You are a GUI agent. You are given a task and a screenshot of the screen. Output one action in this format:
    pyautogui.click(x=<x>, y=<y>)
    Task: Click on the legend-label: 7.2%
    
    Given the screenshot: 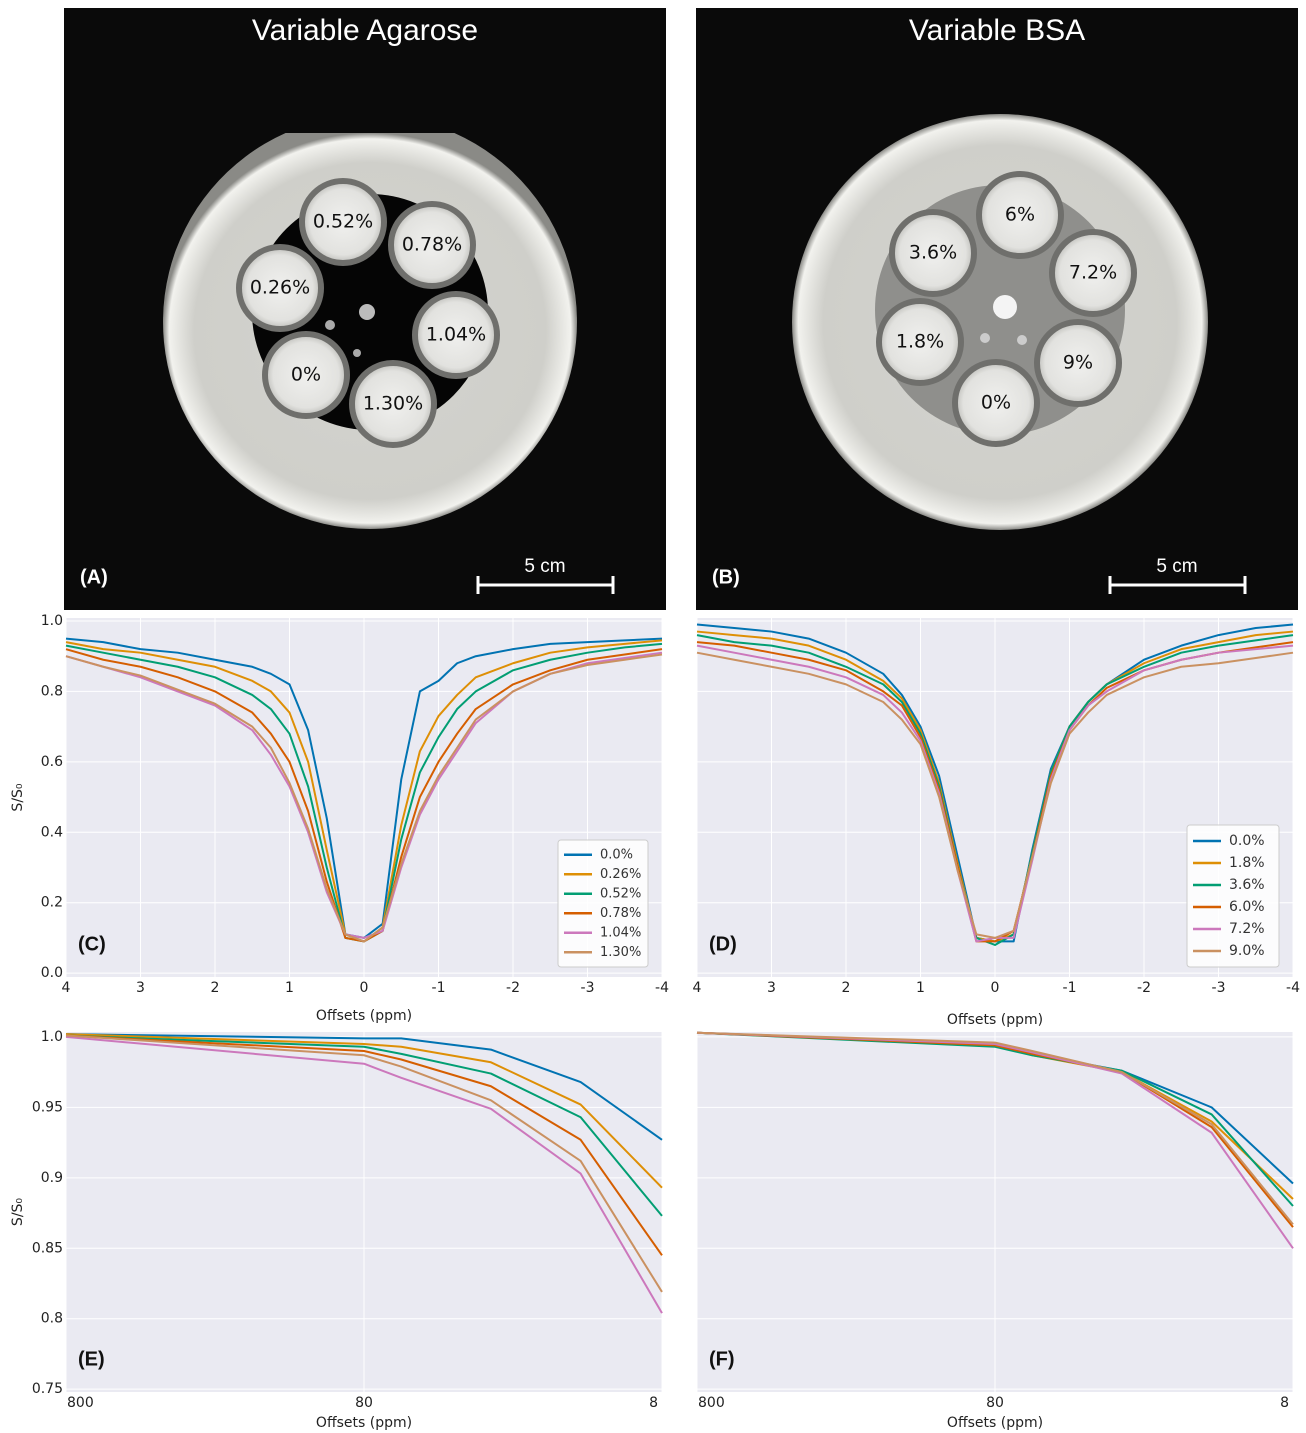 What is the action you would take?
    pyautogui.click(x=1247, y=929)
    